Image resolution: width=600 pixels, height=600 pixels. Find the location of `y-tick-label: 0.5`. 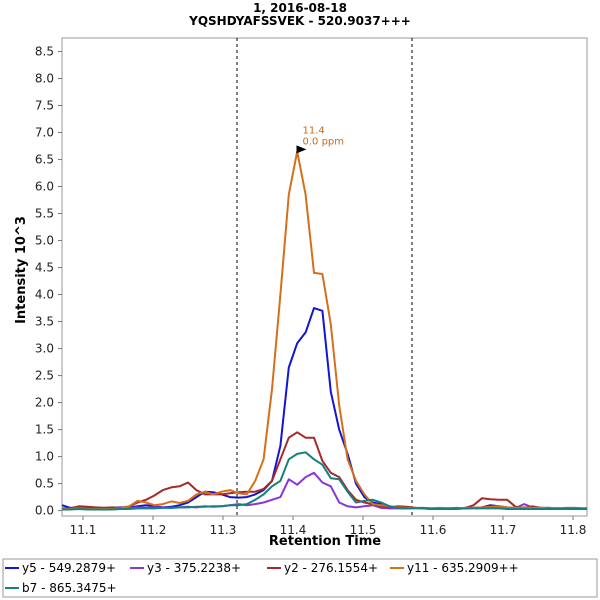

y-tick-label: 0.5 is located at coordinates (44, 484).